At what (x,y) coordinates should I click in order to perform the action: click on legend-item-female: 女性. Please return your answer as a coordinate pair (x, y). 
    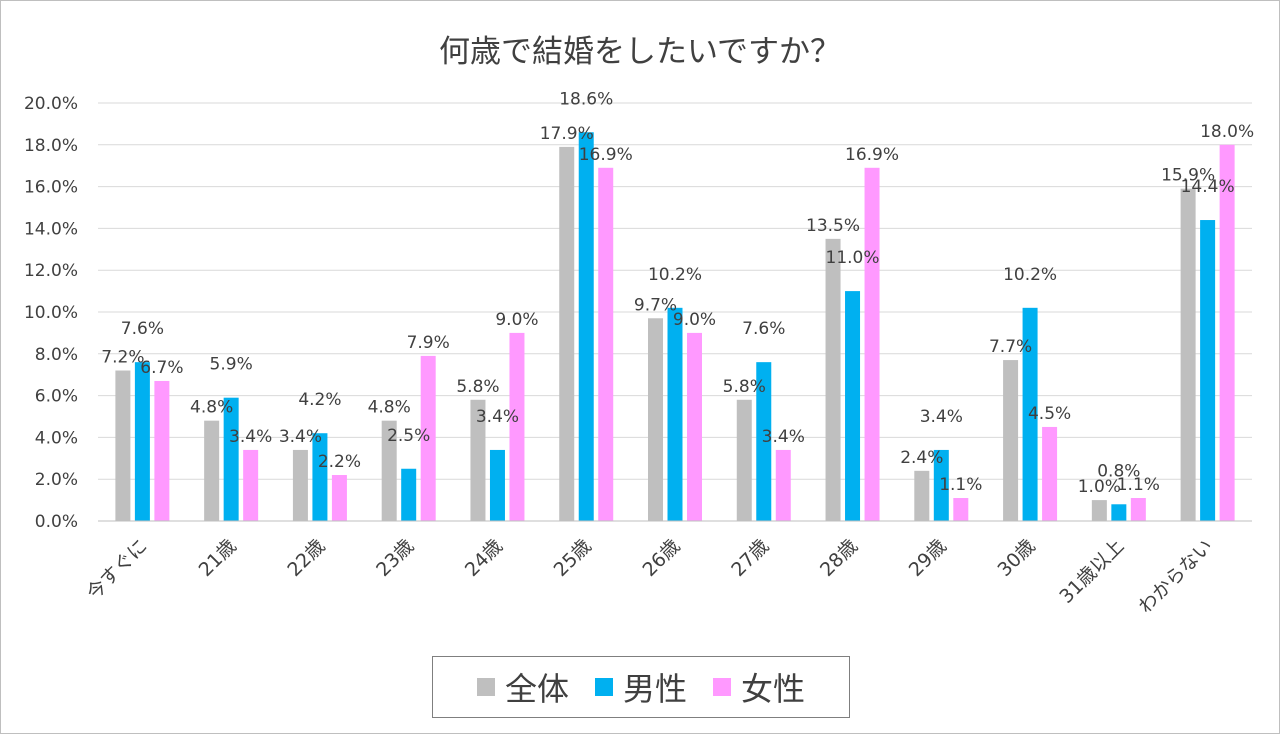
    Looking at the image, I should click on (759, 687).